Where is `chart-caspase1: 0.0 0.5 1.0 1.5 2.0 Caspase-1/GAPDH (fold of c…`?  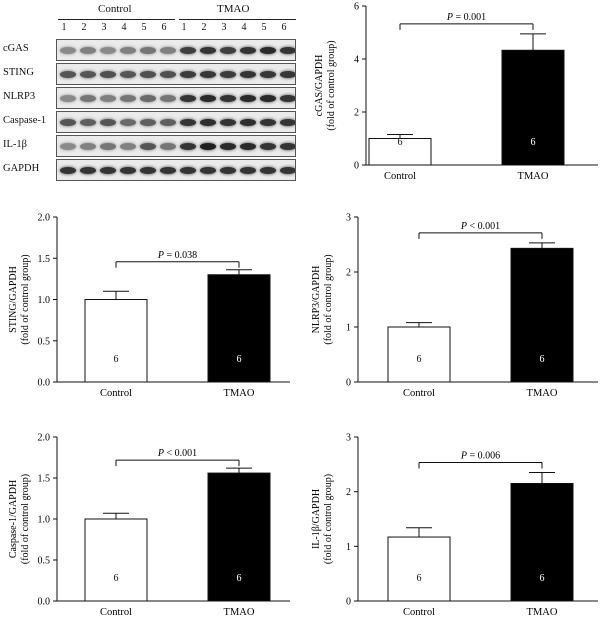 chart-caspase1: 0.0 0.5 1.0 1.5 2.0 Caspase-1/GAPDH (fold of c… is located at coordinates (149, 525).